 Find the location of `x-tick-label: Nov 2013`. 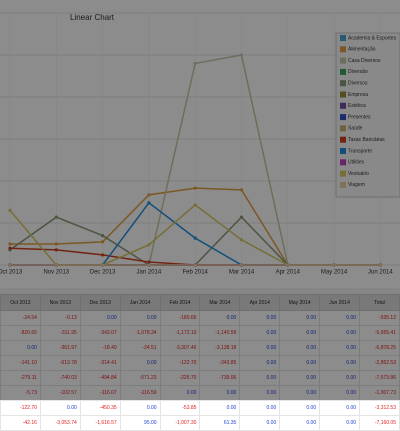

x-tick-label: Nov 2013 is located at coordinates (56, 273).